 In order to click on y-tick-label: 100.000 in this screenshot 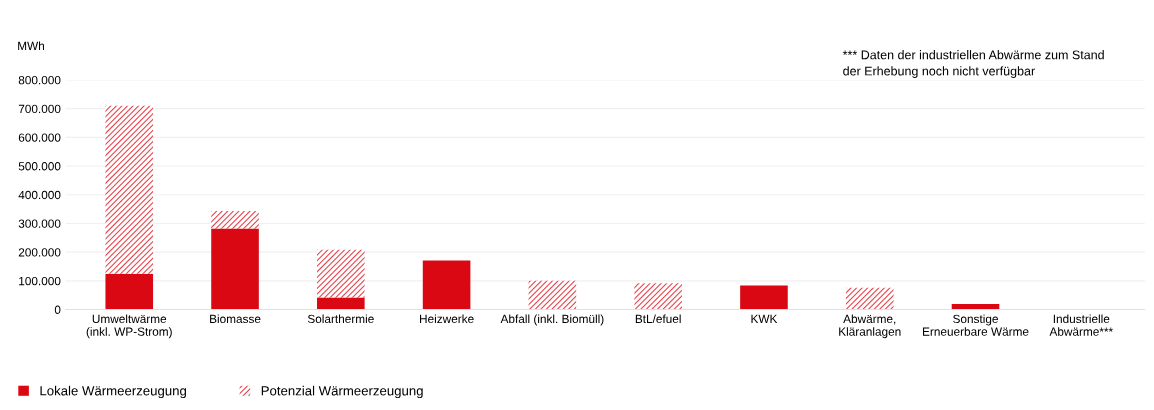, I will do `click(40, 281)`.